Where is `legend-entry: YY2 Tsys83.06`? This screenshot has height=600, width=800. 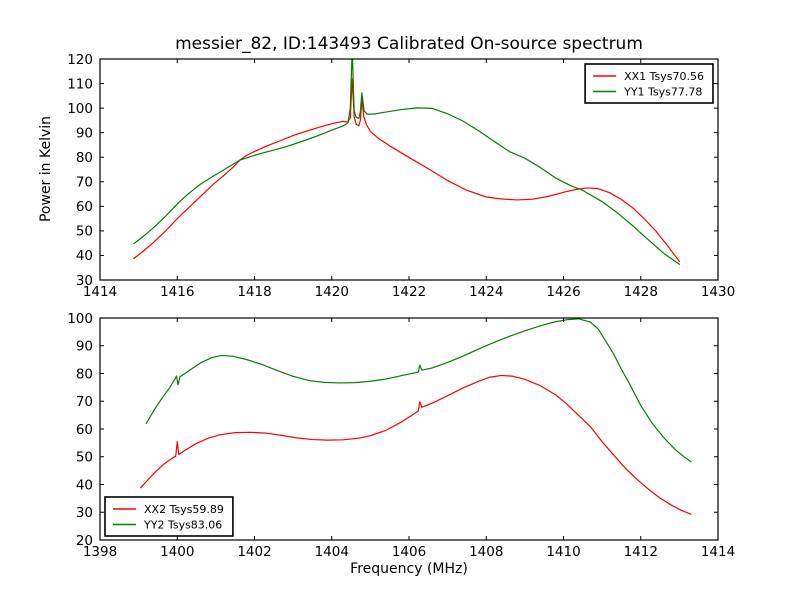 legend-entry: YY2 Tsys83.06 is located at coordinates (167, 524).